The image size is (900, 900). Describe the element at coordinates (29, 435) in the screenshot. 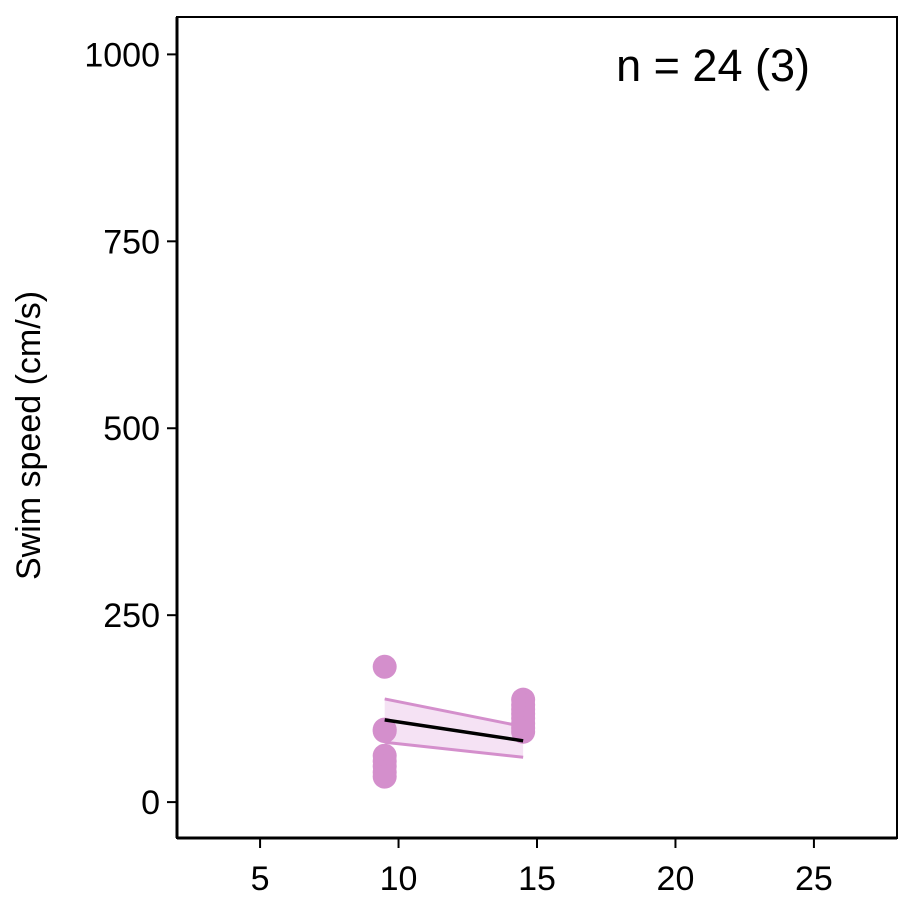

I see `y-axis-title: Swim speed (cm/s)` at that location.